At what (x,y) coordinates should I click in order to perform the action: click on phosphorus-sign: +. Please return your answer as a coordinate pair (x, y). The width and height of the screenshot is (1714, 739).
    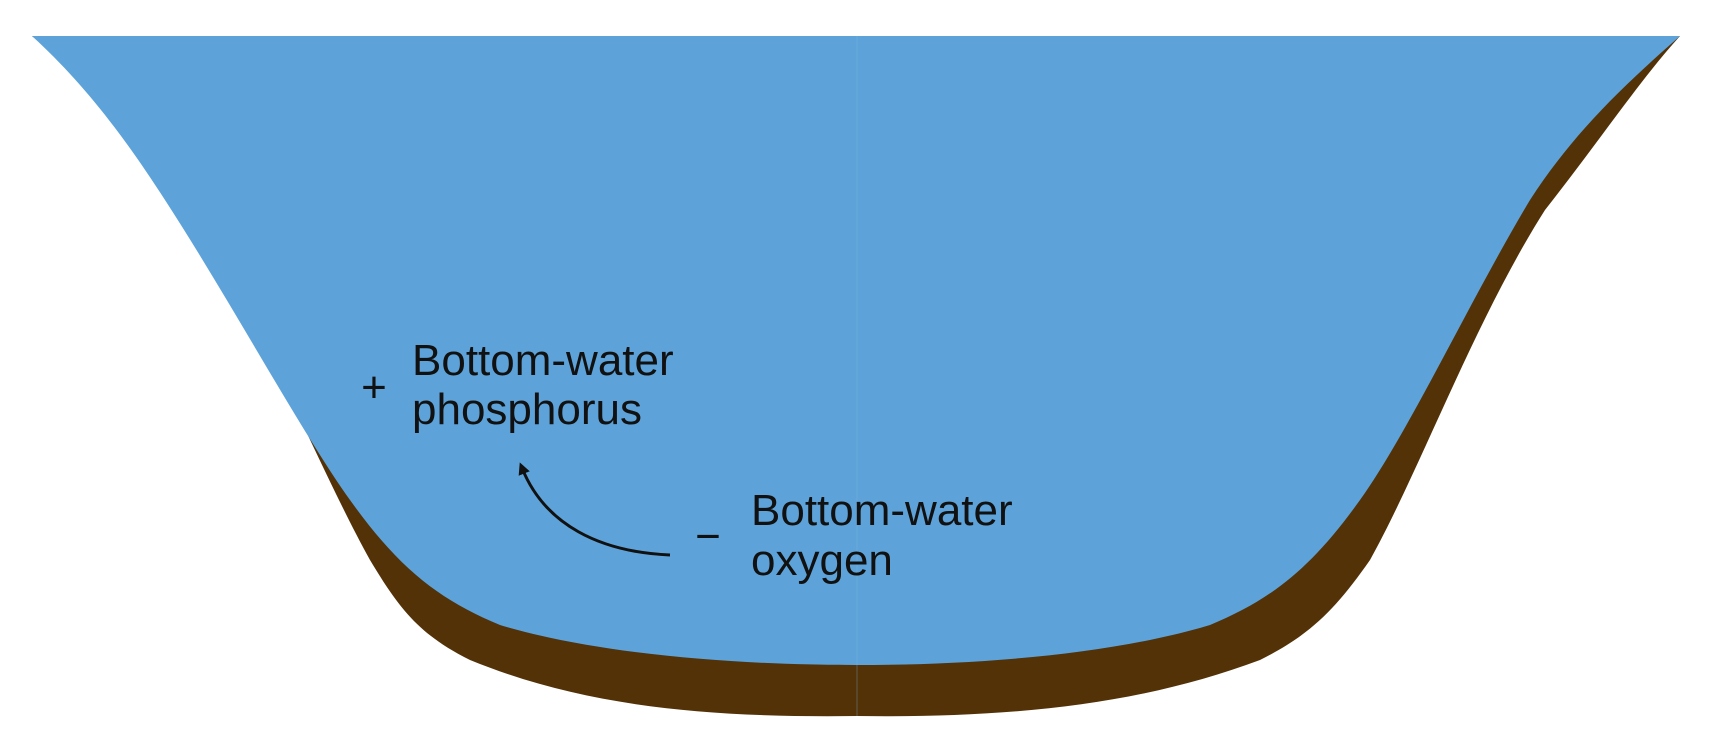
    Looking at the image, I should click on (374, 387).